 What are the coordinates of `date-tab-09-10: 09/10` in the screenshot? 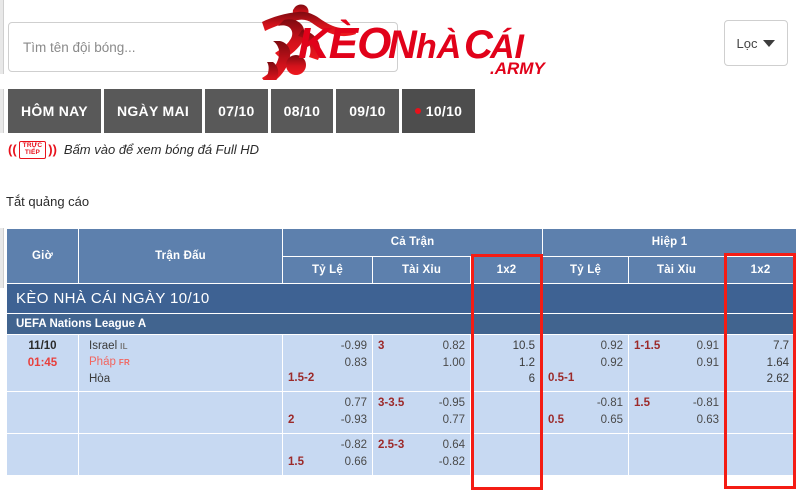 It's located at (367, 111).